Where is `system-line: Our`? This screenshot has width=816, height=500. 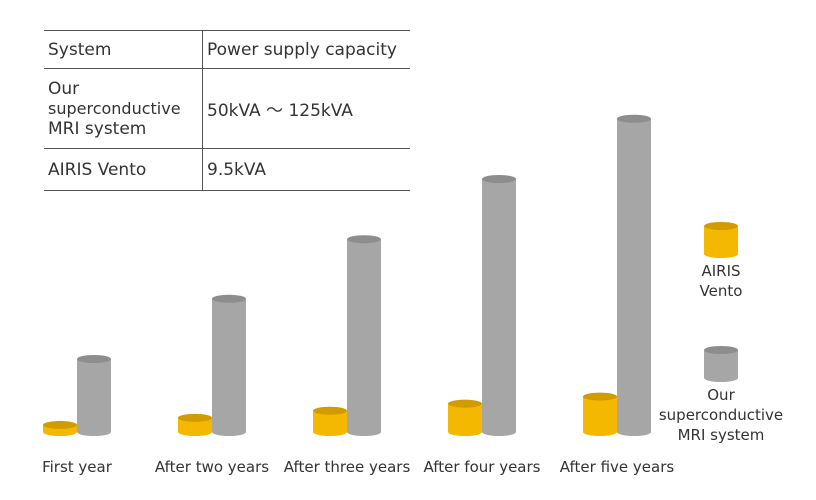 system-line: Our is located at coordinates (64, 88).